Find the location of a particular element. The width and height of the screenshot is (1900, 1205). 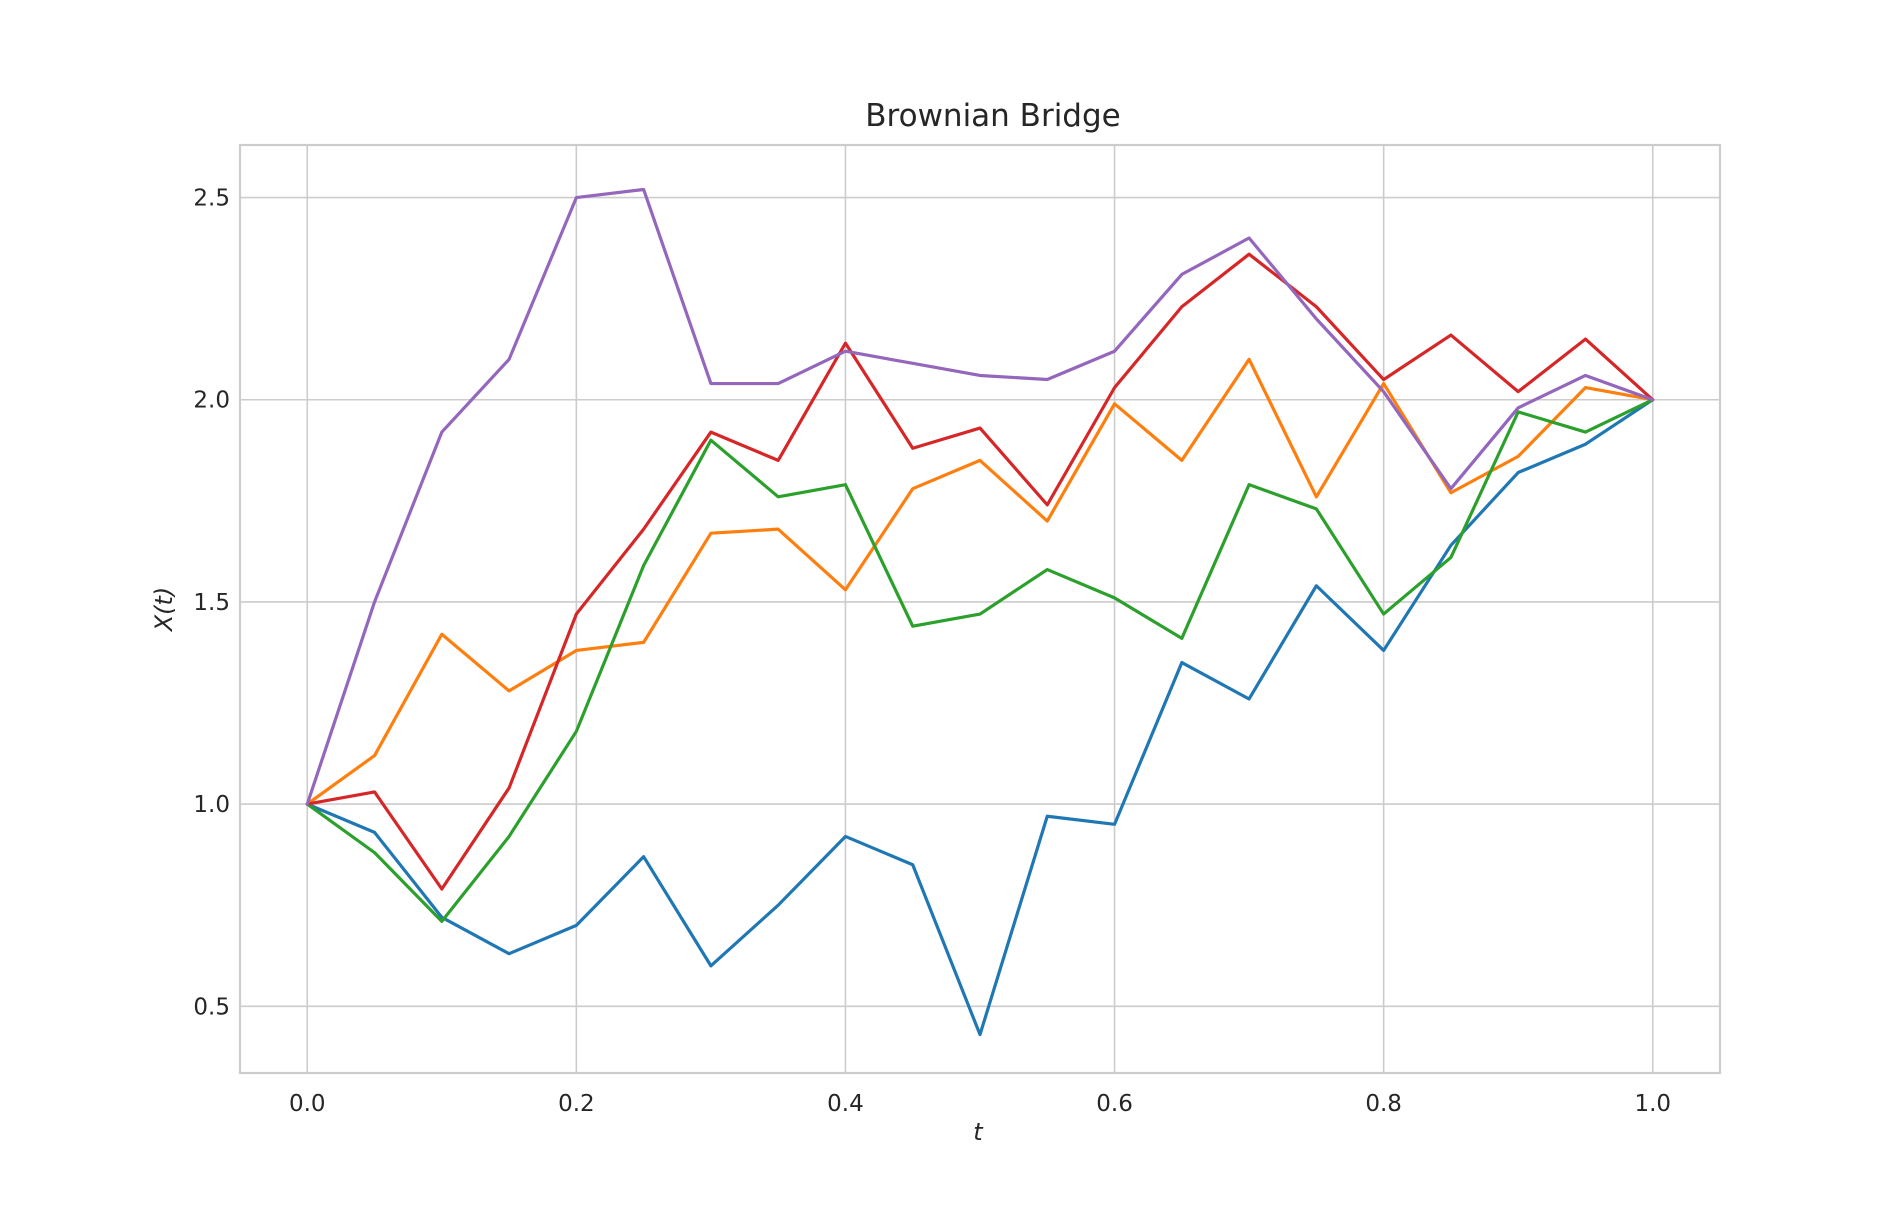

x-axis-ticks: 0.0 0.2 0.4 0.6 0.8 1.0 is located at coordinates (980, 1104).